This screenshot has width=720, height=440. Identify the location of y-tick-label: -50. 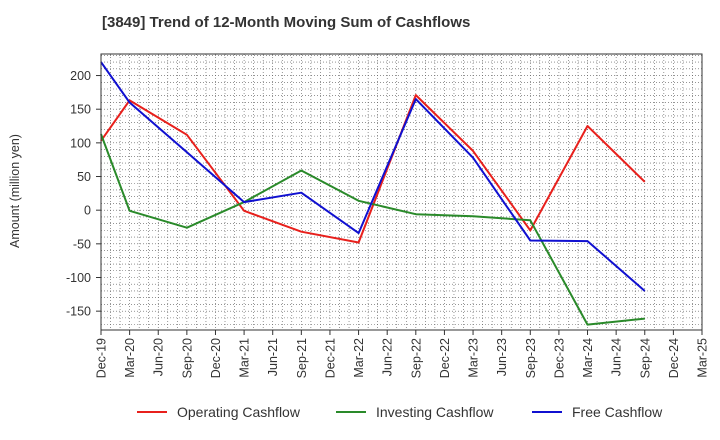
(82, 244).